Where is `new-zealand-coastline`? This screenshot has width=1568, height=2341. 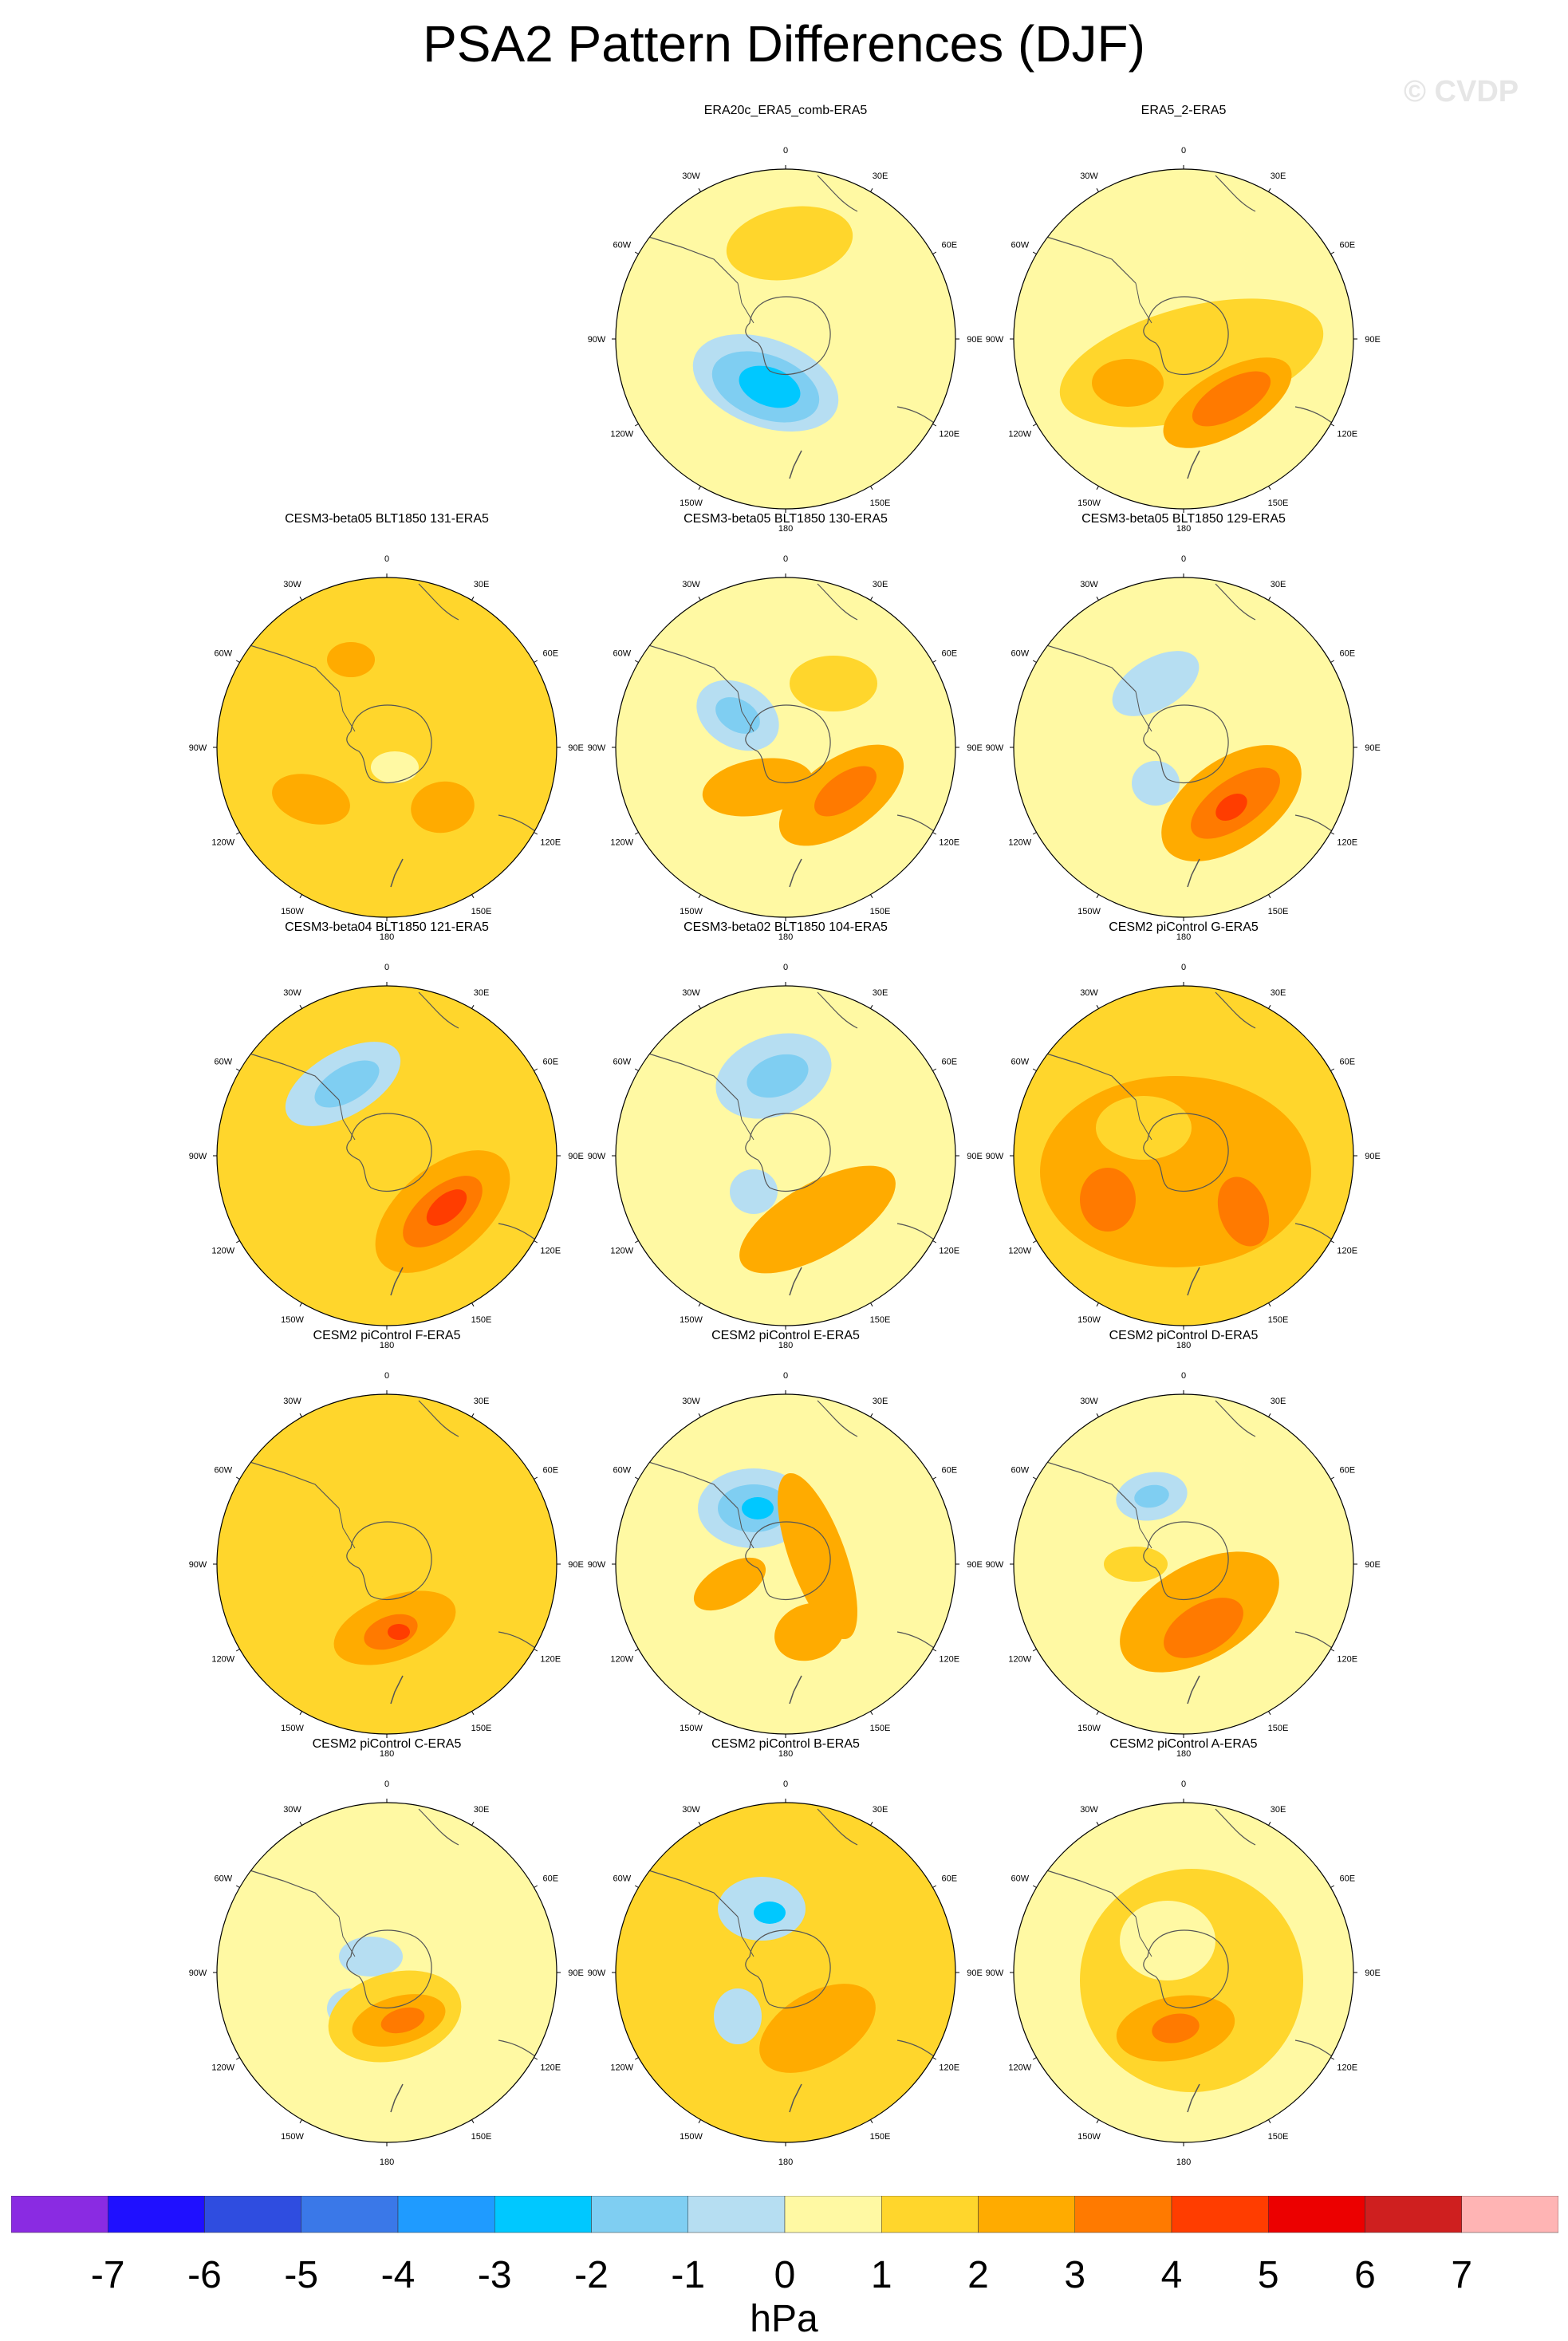
new-zealand-coastline is located at coordinates (795, 2098).